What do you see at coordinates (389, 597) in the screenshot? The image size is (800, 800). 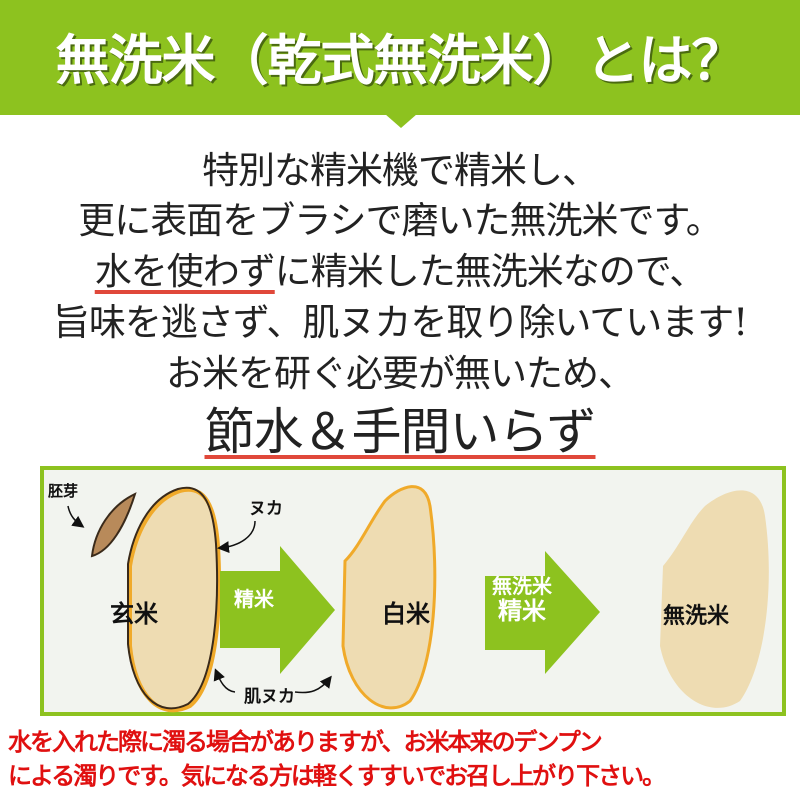 I see `white-rice-shape` at bounding box center [389, 597].